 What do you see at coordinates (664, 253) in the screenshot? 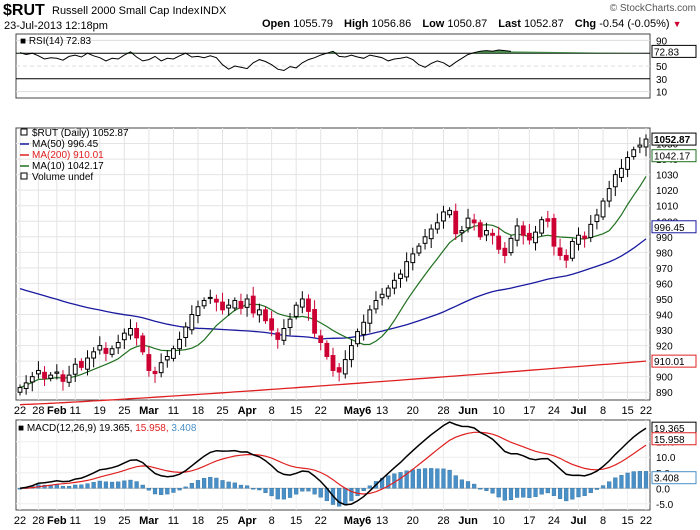
I see `price-tick-label: 980` at bounding box center [664, 253].